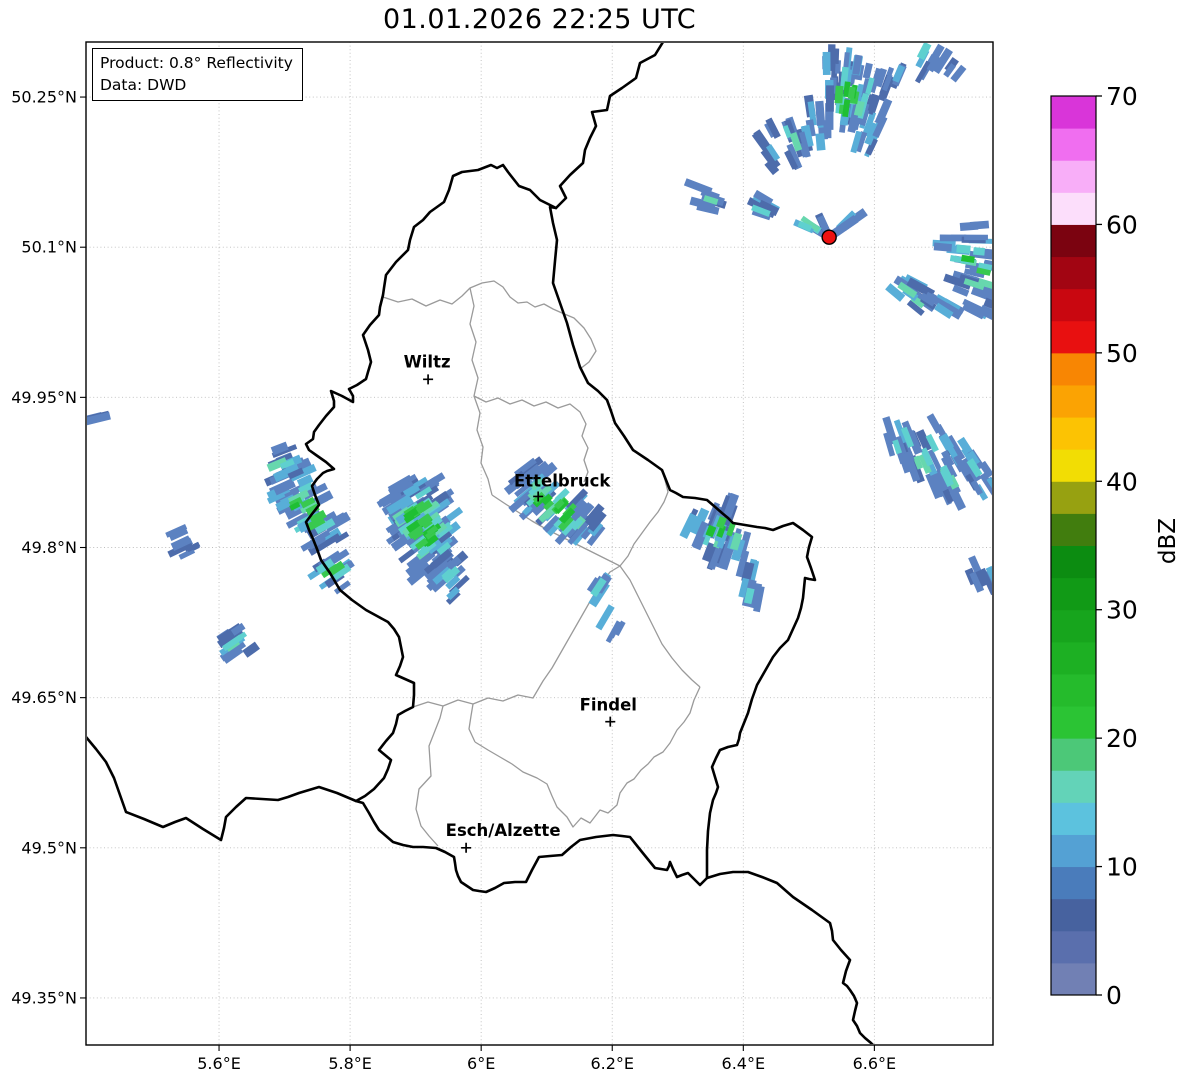 The image size is (1184, 1081). Describe the element at coordinates (744, 1063) in the screenshot. I see `x-tick-label: 6.4°E` at that location.